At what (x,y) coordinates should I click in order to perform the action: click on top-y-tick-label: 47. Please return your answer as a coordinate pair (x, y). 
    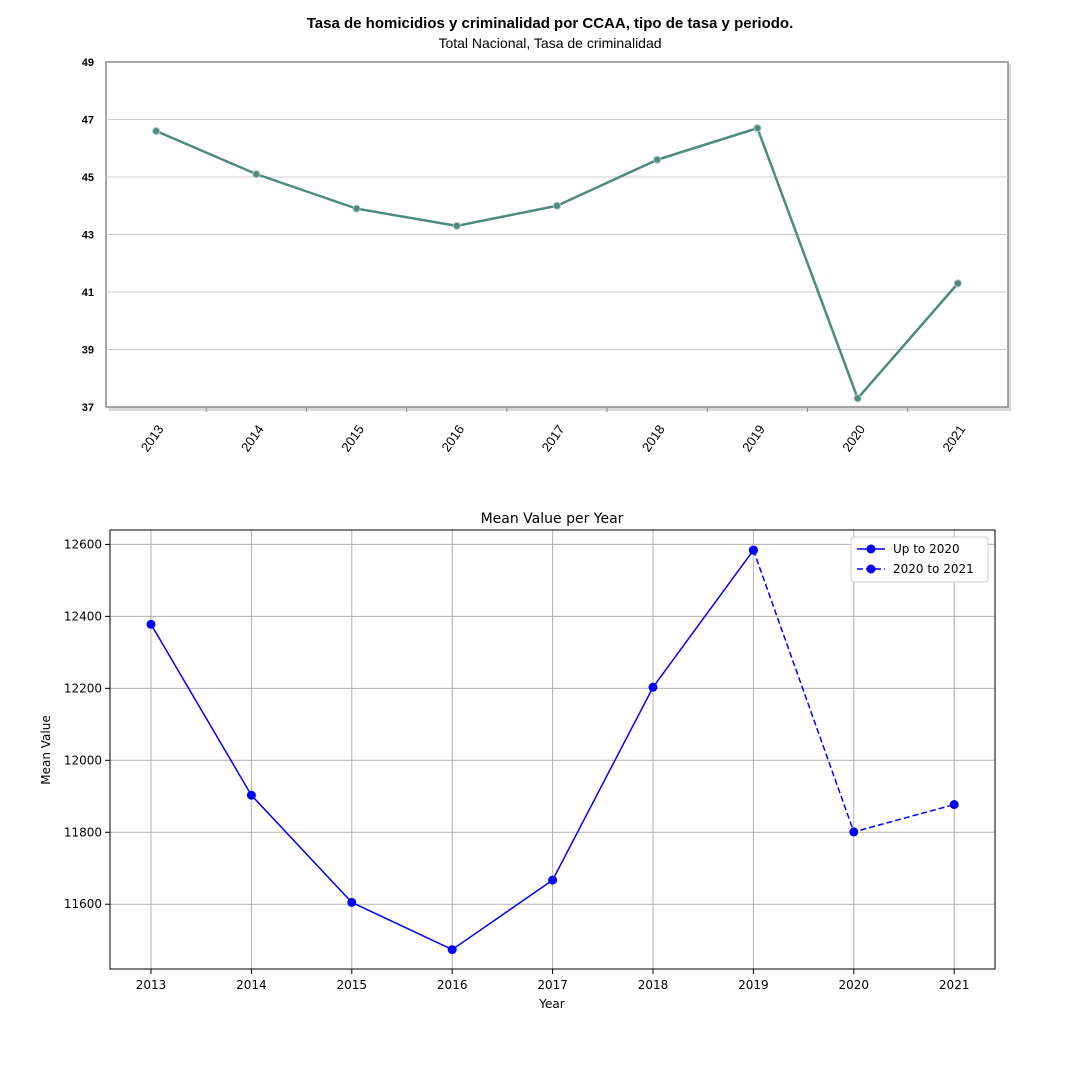
    Looking at the image, I should click on (88, 121).